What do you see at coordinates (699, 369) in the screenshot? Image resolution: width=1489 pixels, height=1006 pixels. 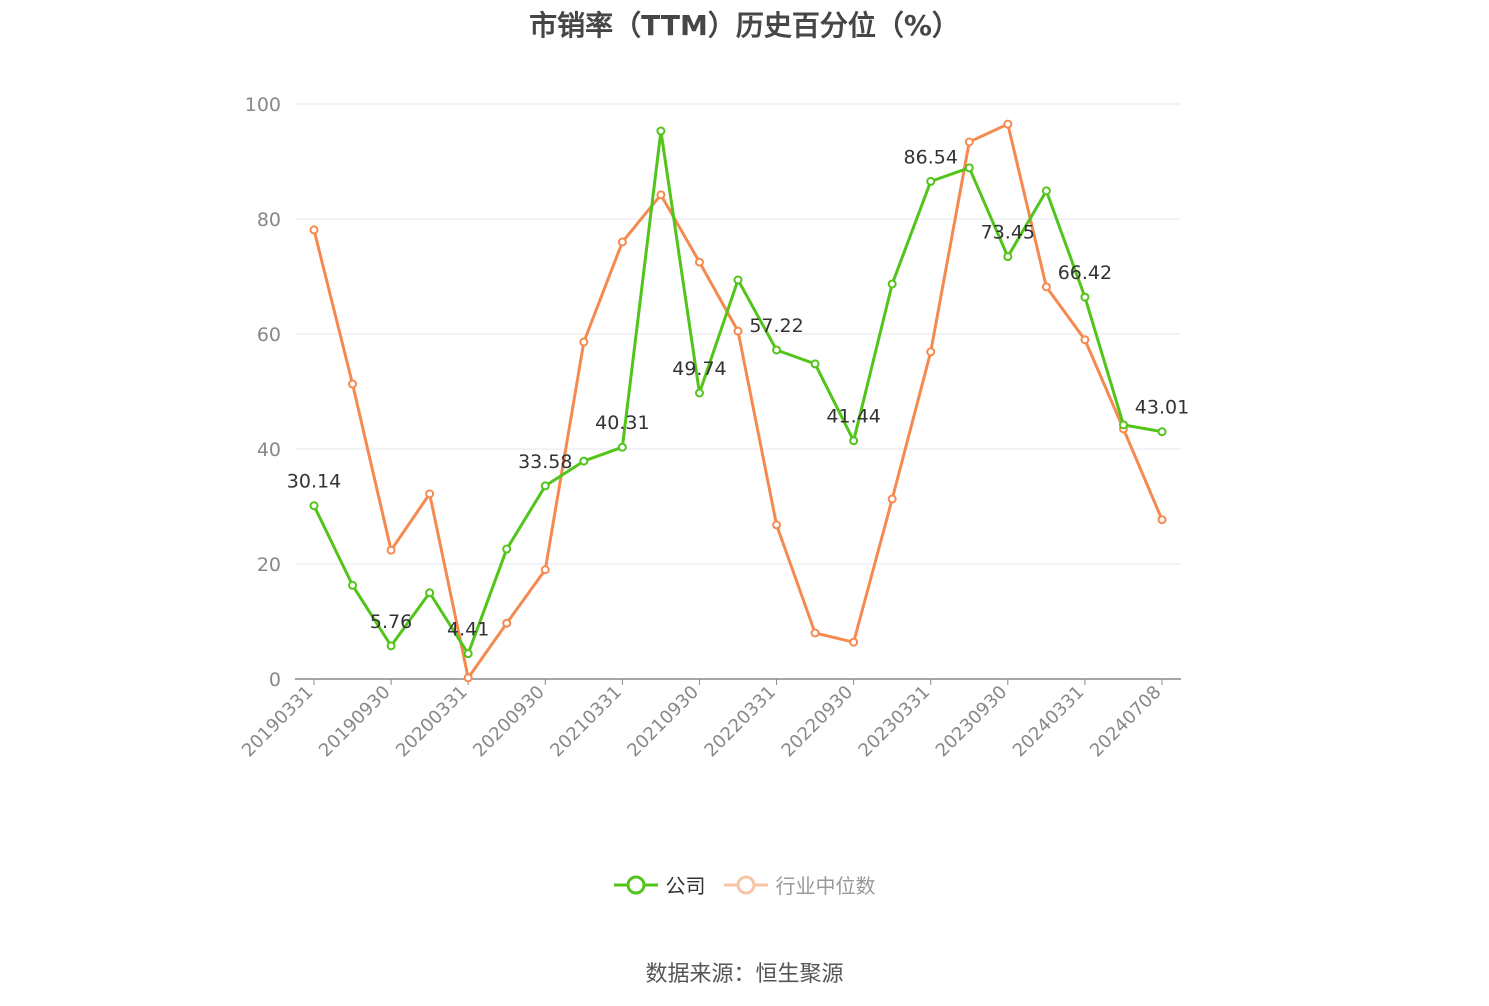 I see `data-label: 49.74` at bounding box center [699, 369].